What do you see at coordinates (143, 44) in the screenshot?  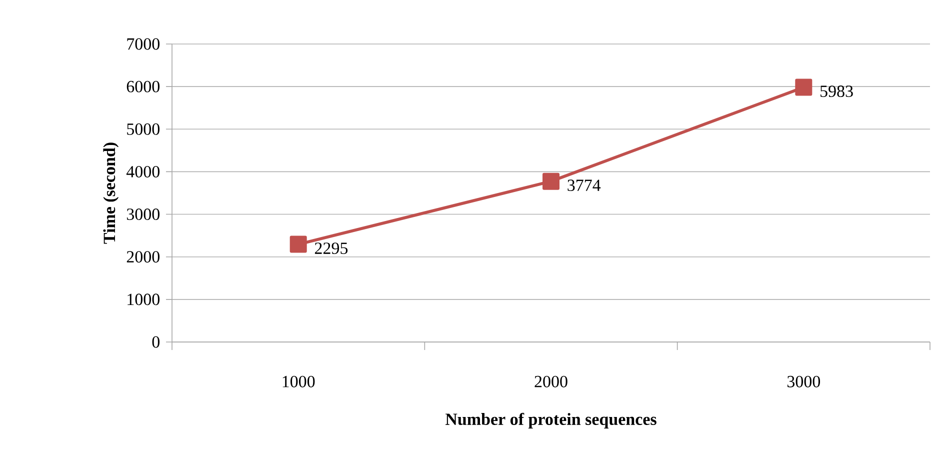 I see `y-tick-label: 7000` at bounding box center [143, 44].